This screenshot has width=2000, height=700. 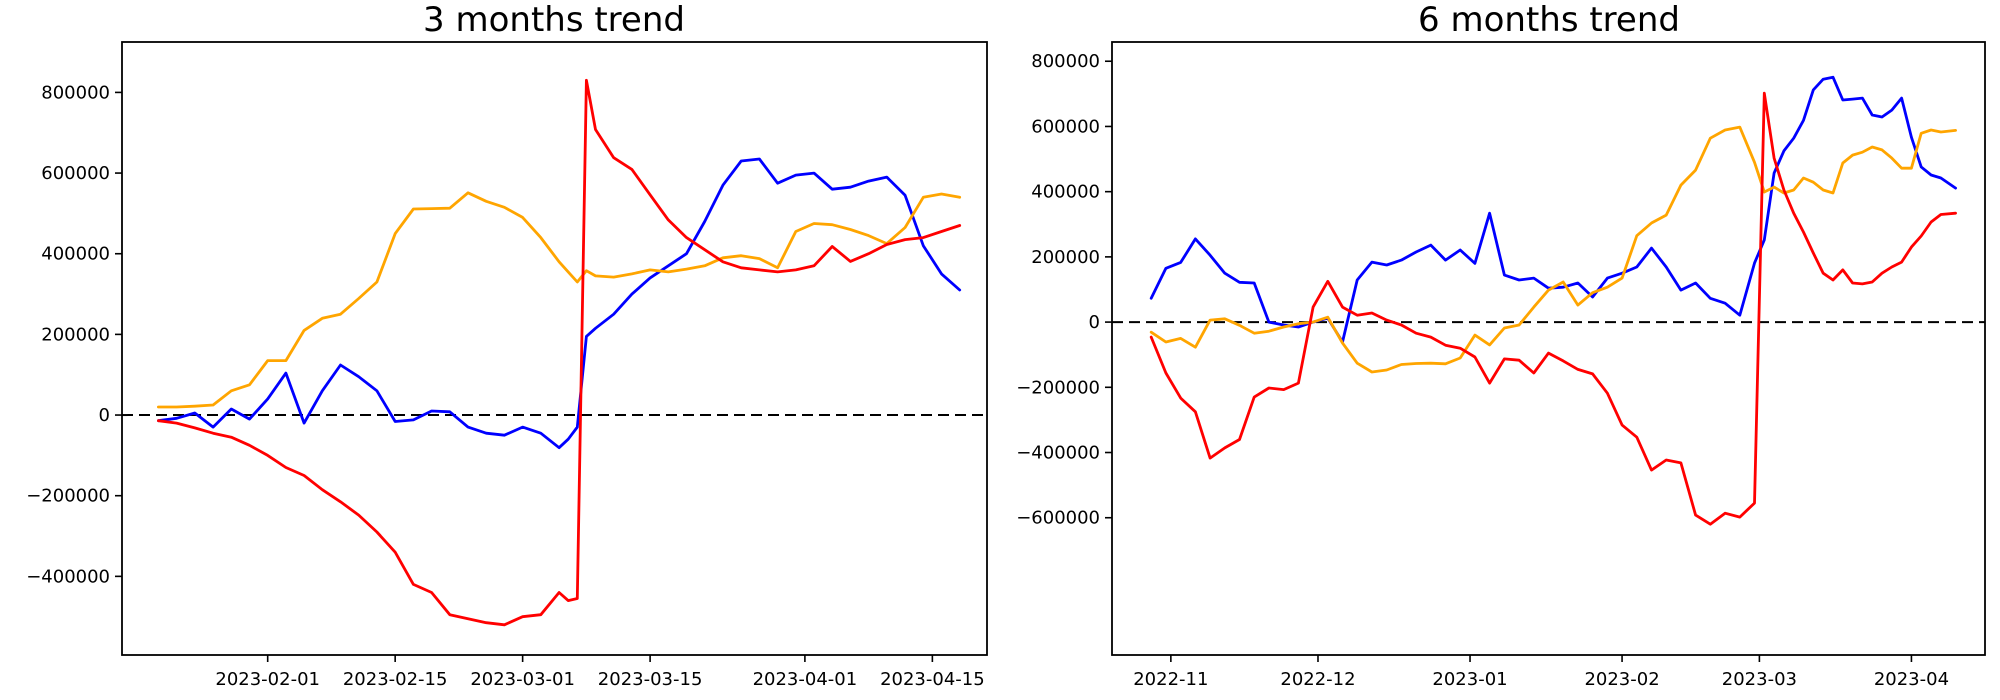 What do you see at coordinates (1621, 679) in the screenshot?
I see `x-tick-label: 2023-02` at bounding box center [1621, 679].